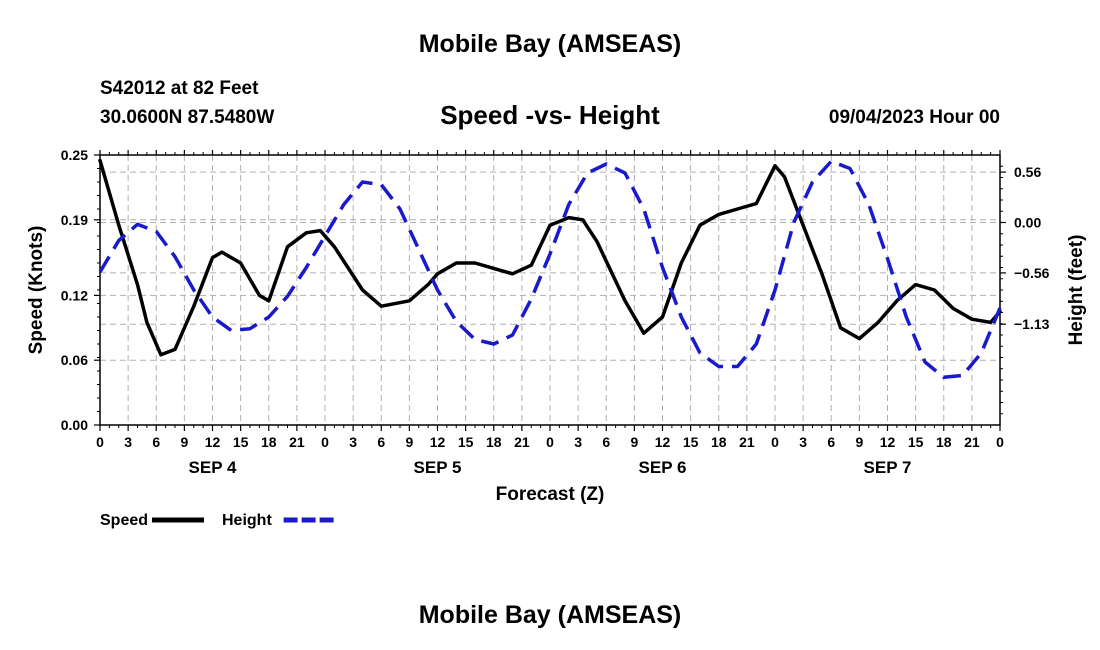 The height and width of the screenshot is (650, 1100). Describe the element at coordinates (914, 117) in the screenshot. I see `forecast-datetime: 09/04/2023 Hour 00` at that location.